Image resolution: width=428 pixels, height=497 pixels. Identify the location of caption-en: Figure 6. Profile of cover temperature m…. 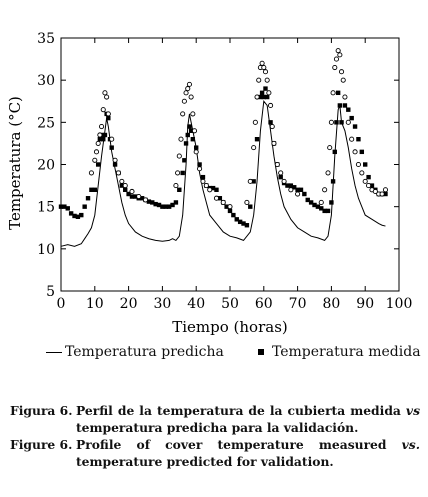
(215, 453).